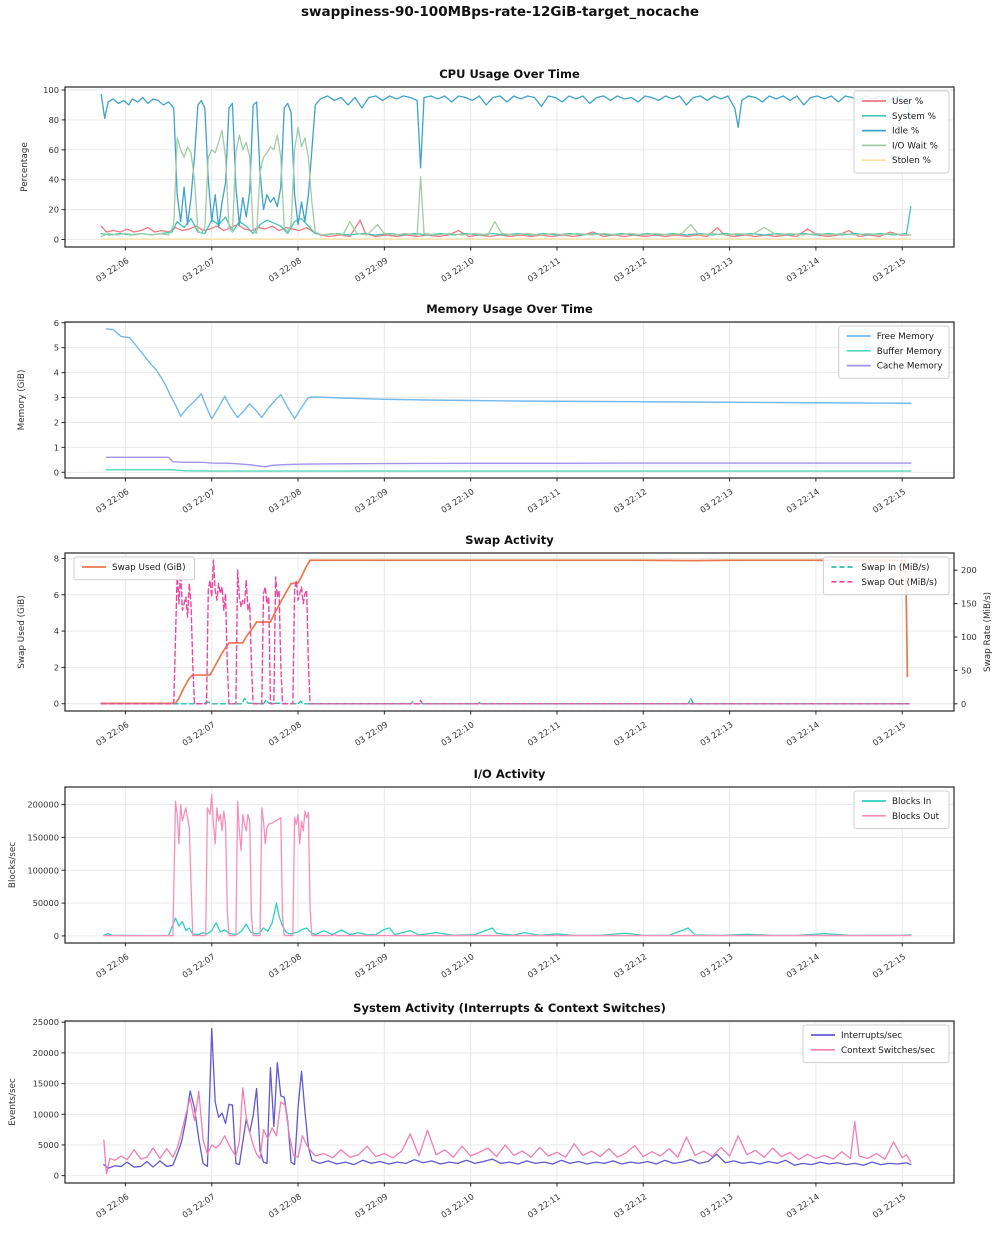  What do you see at coordinates (56, 558) in the screenshot?
I see `svg-text: 8` at bounding box center [56, 558].